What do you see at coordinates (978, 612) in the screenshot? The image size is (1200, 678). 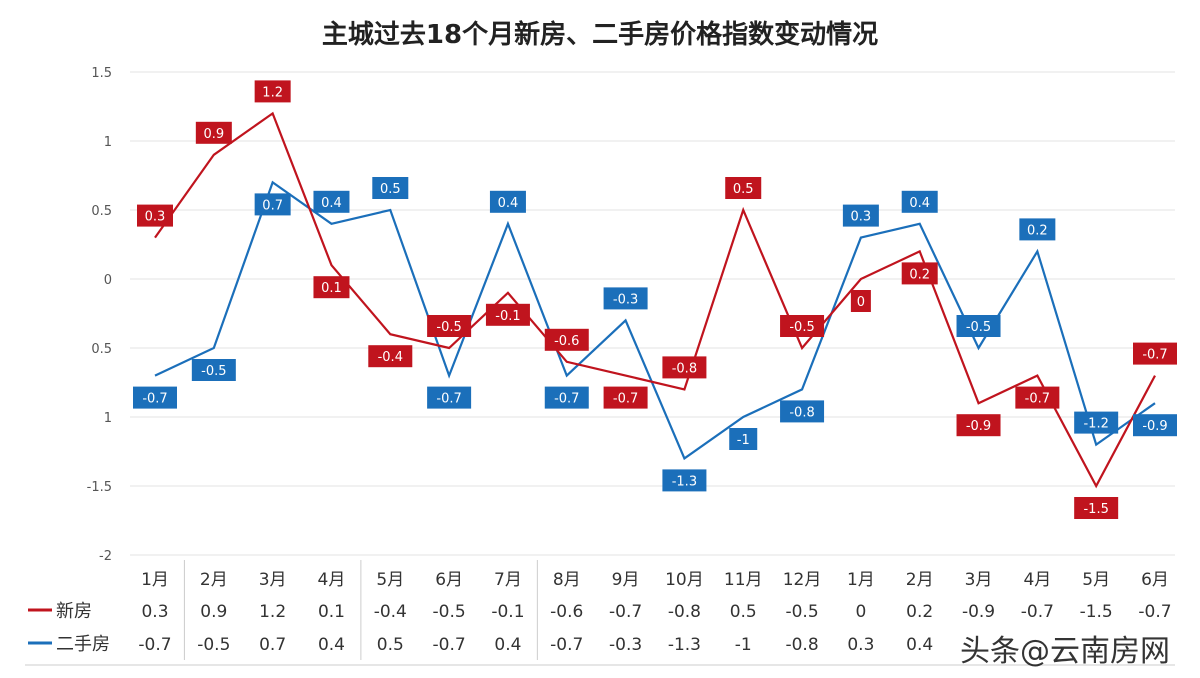 I see `table-cell: -0.9` at bounding box center [978, 612].